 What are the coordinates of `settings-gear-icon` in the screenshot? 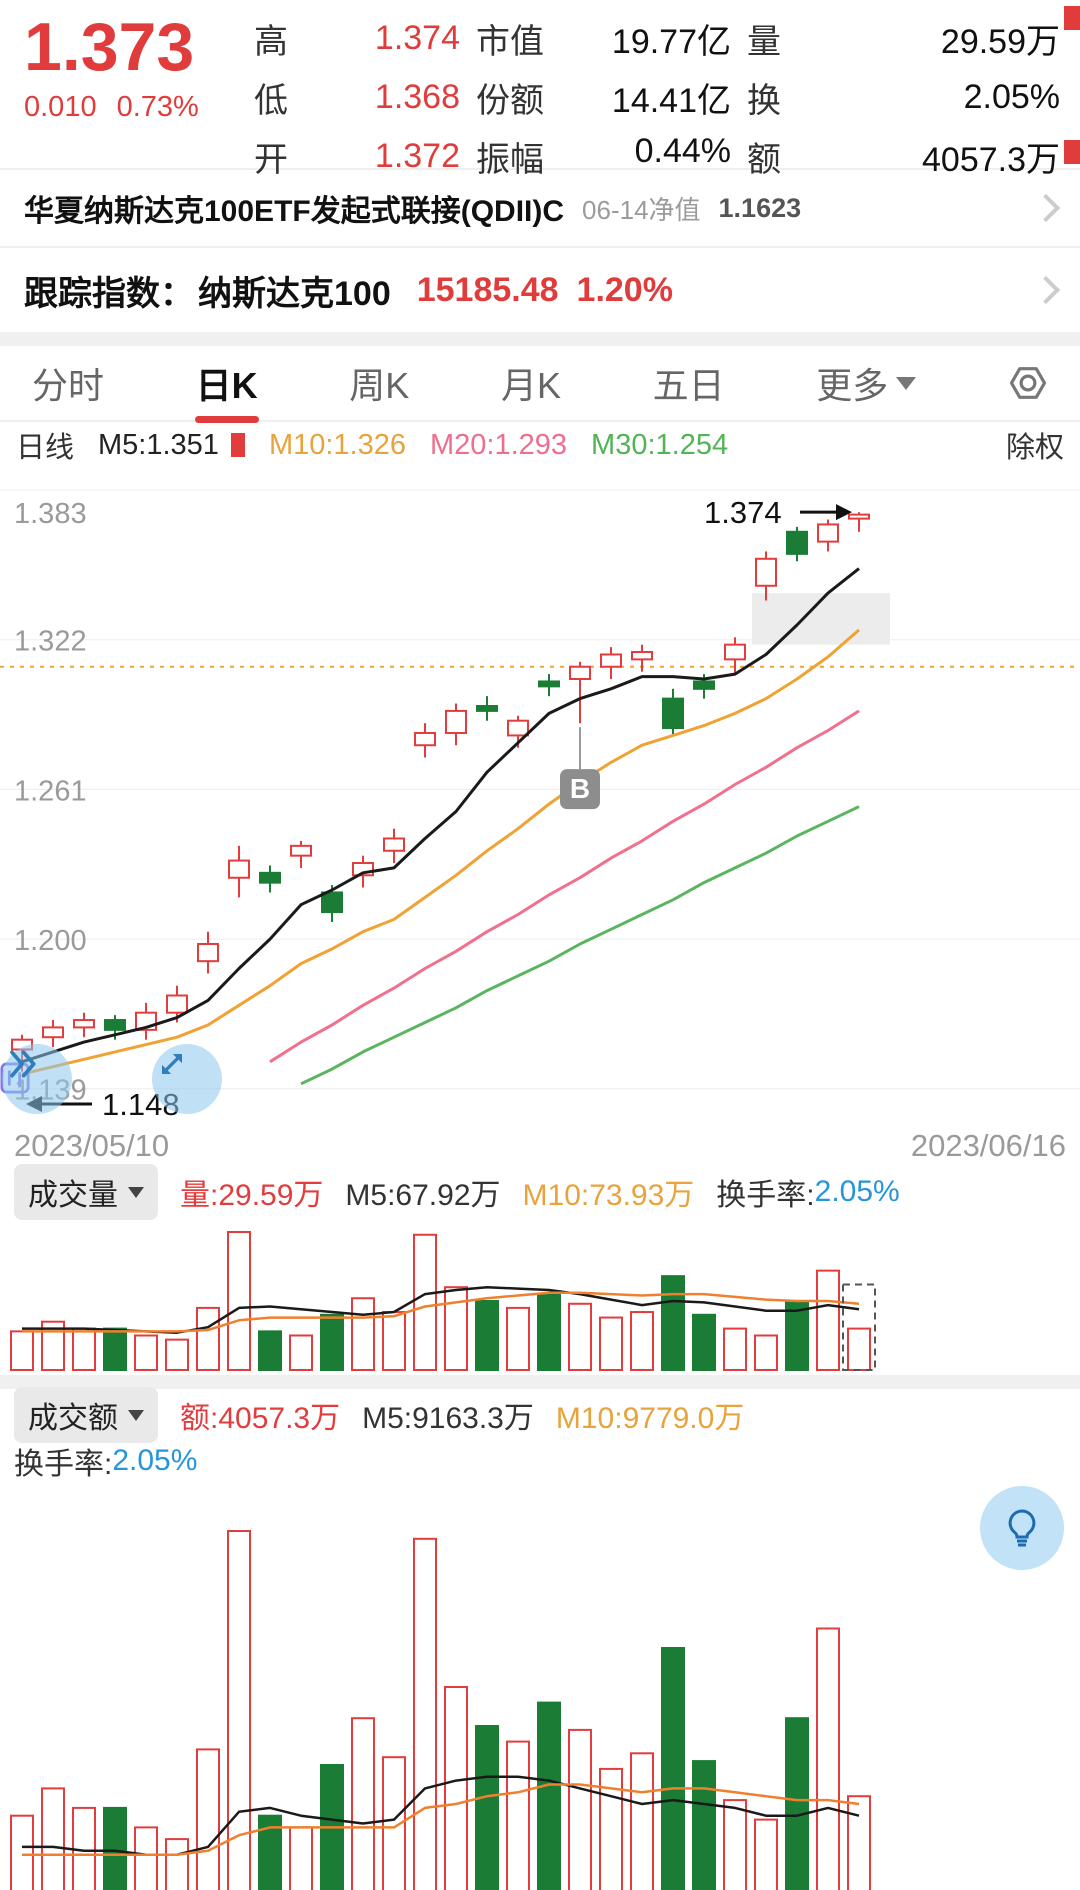 It's located at (1028, 383).